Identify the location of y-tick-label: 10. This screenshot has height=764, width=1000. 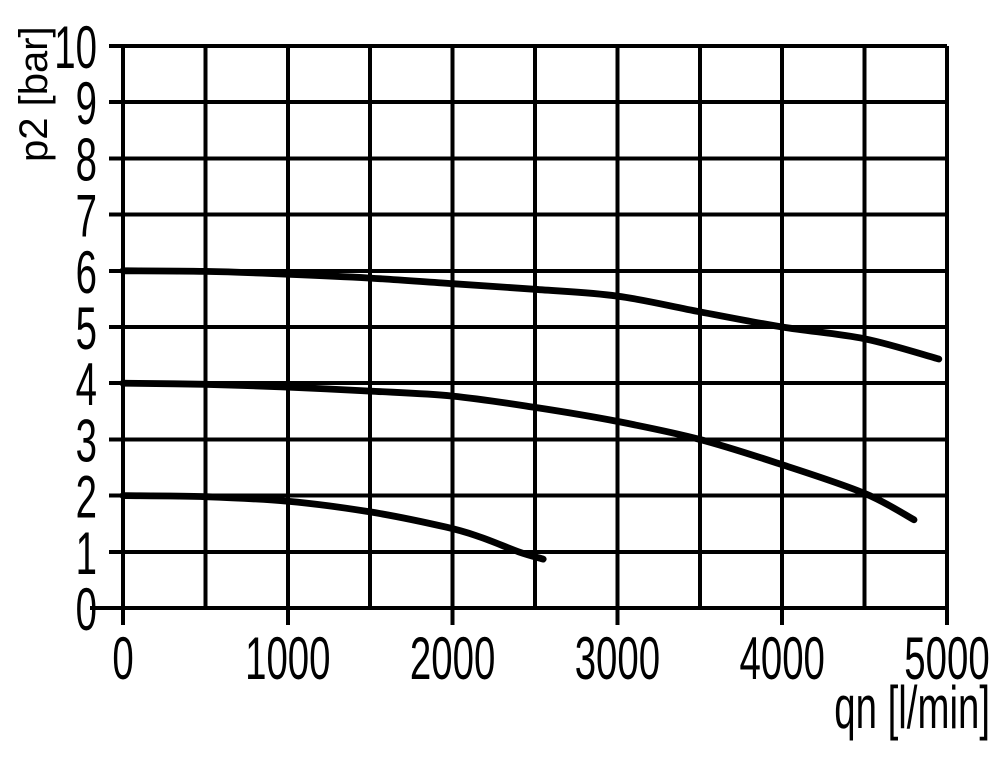
(75, 47).